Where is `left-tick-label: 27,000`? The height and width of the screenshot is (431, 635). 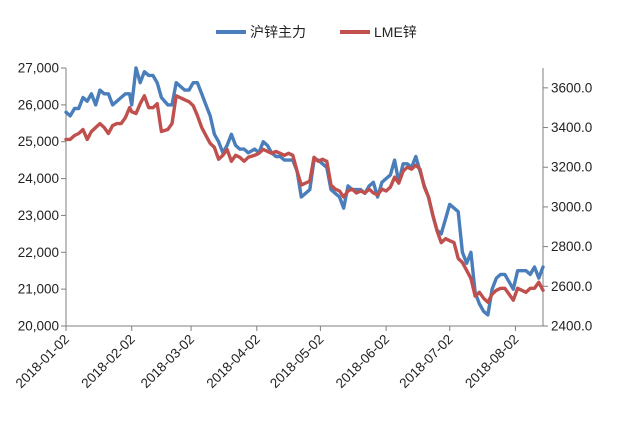 left-tick-label: 27,000 is located at coordinates (38, 68).